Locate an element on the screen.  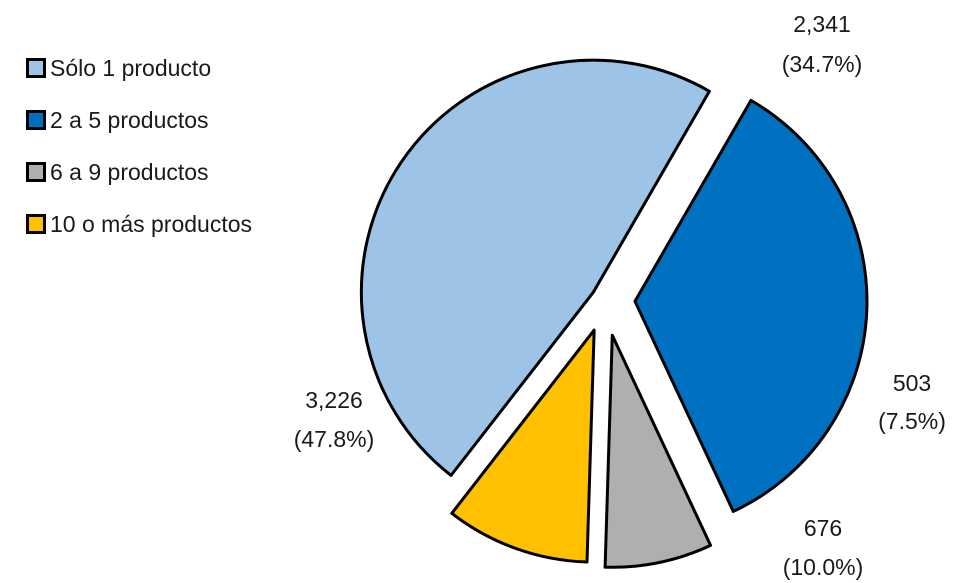
data-label-value-solo-1: 3,226 is located at coordinates (334, 400).